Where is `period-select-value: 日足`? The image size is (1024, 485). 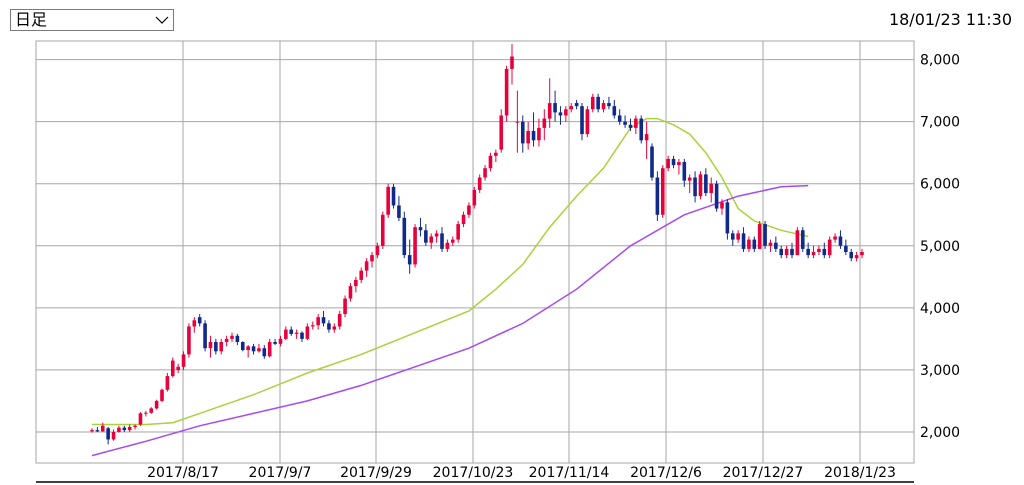
period-select-value: 日足 is located at coordinates (31, 19).